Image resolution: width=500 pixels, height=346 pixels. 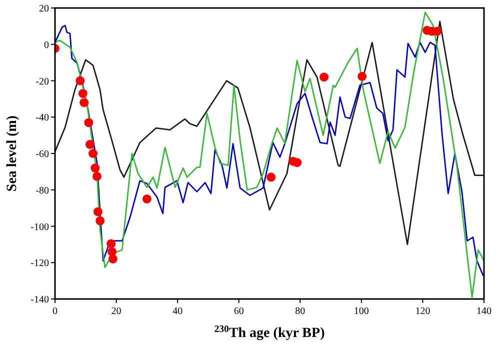 I want to click on x-tick-label: 100, so click(x=361, y=311).